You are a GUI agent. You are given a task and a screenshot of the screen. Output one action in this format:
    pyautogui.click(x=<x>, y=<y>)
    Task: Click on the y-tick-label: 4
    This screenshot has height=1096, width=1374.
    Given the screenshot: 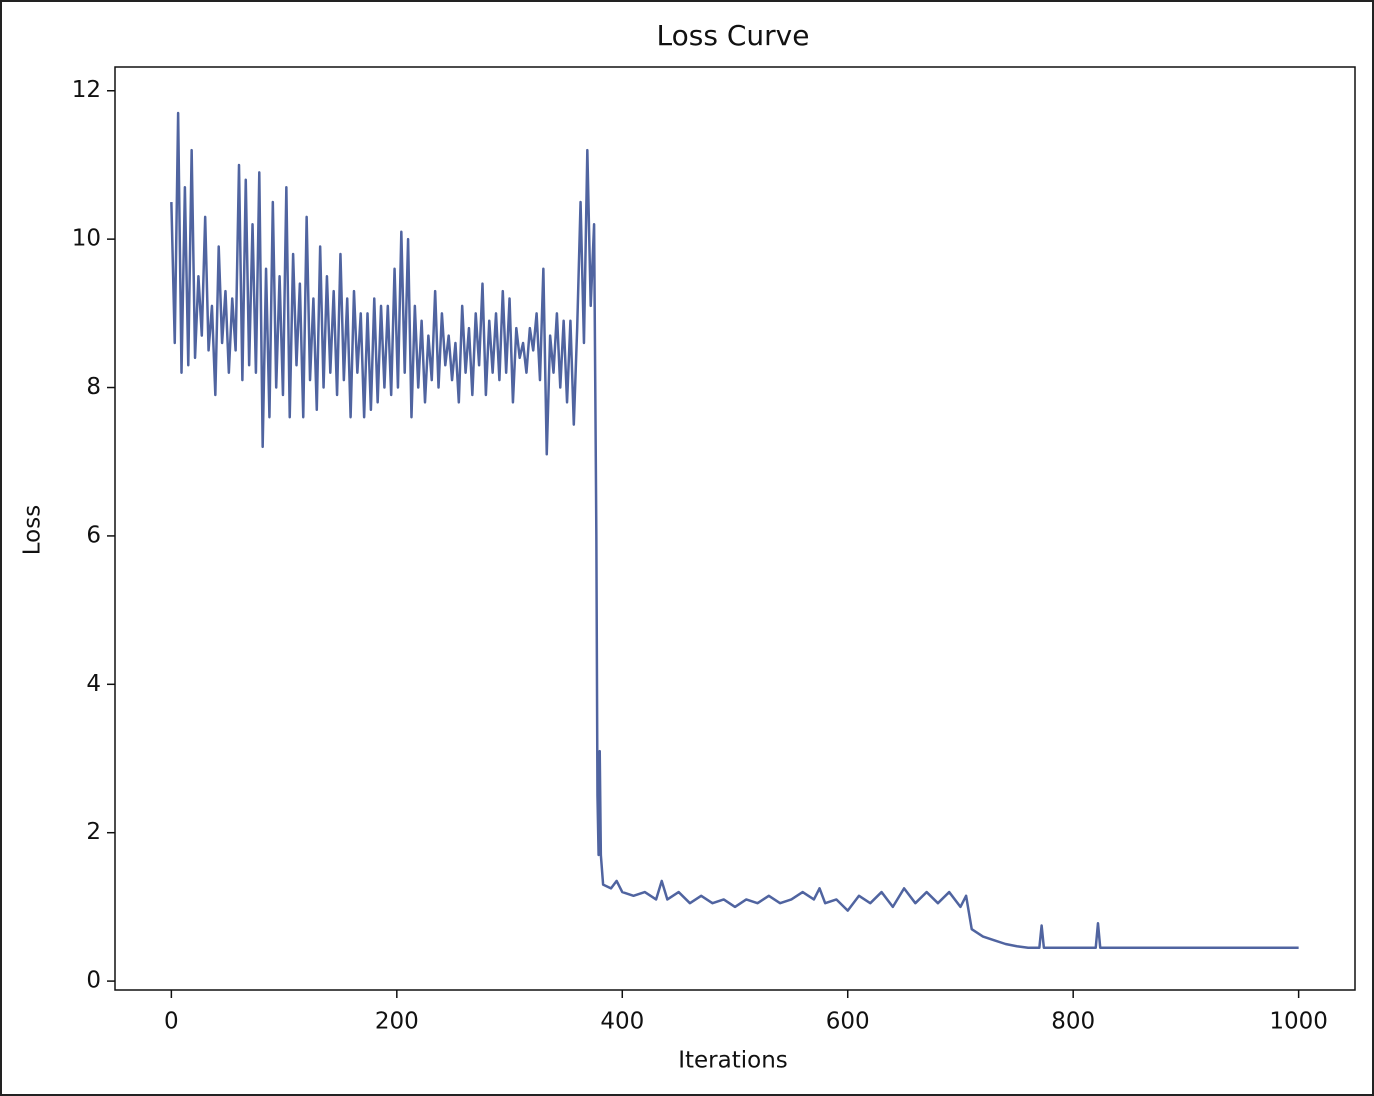 What is the action you would take?
    pyautogui.click(x=93, y=684)
    